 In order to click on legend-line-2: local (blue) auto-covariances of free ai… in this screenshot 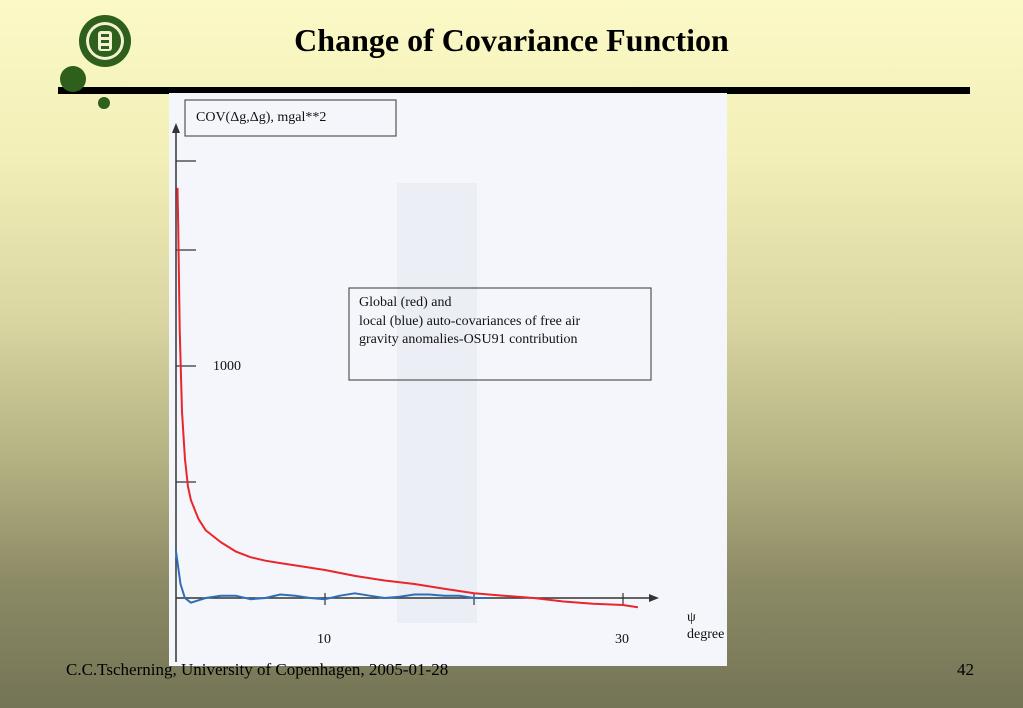, I will do `click(469, 321)`.